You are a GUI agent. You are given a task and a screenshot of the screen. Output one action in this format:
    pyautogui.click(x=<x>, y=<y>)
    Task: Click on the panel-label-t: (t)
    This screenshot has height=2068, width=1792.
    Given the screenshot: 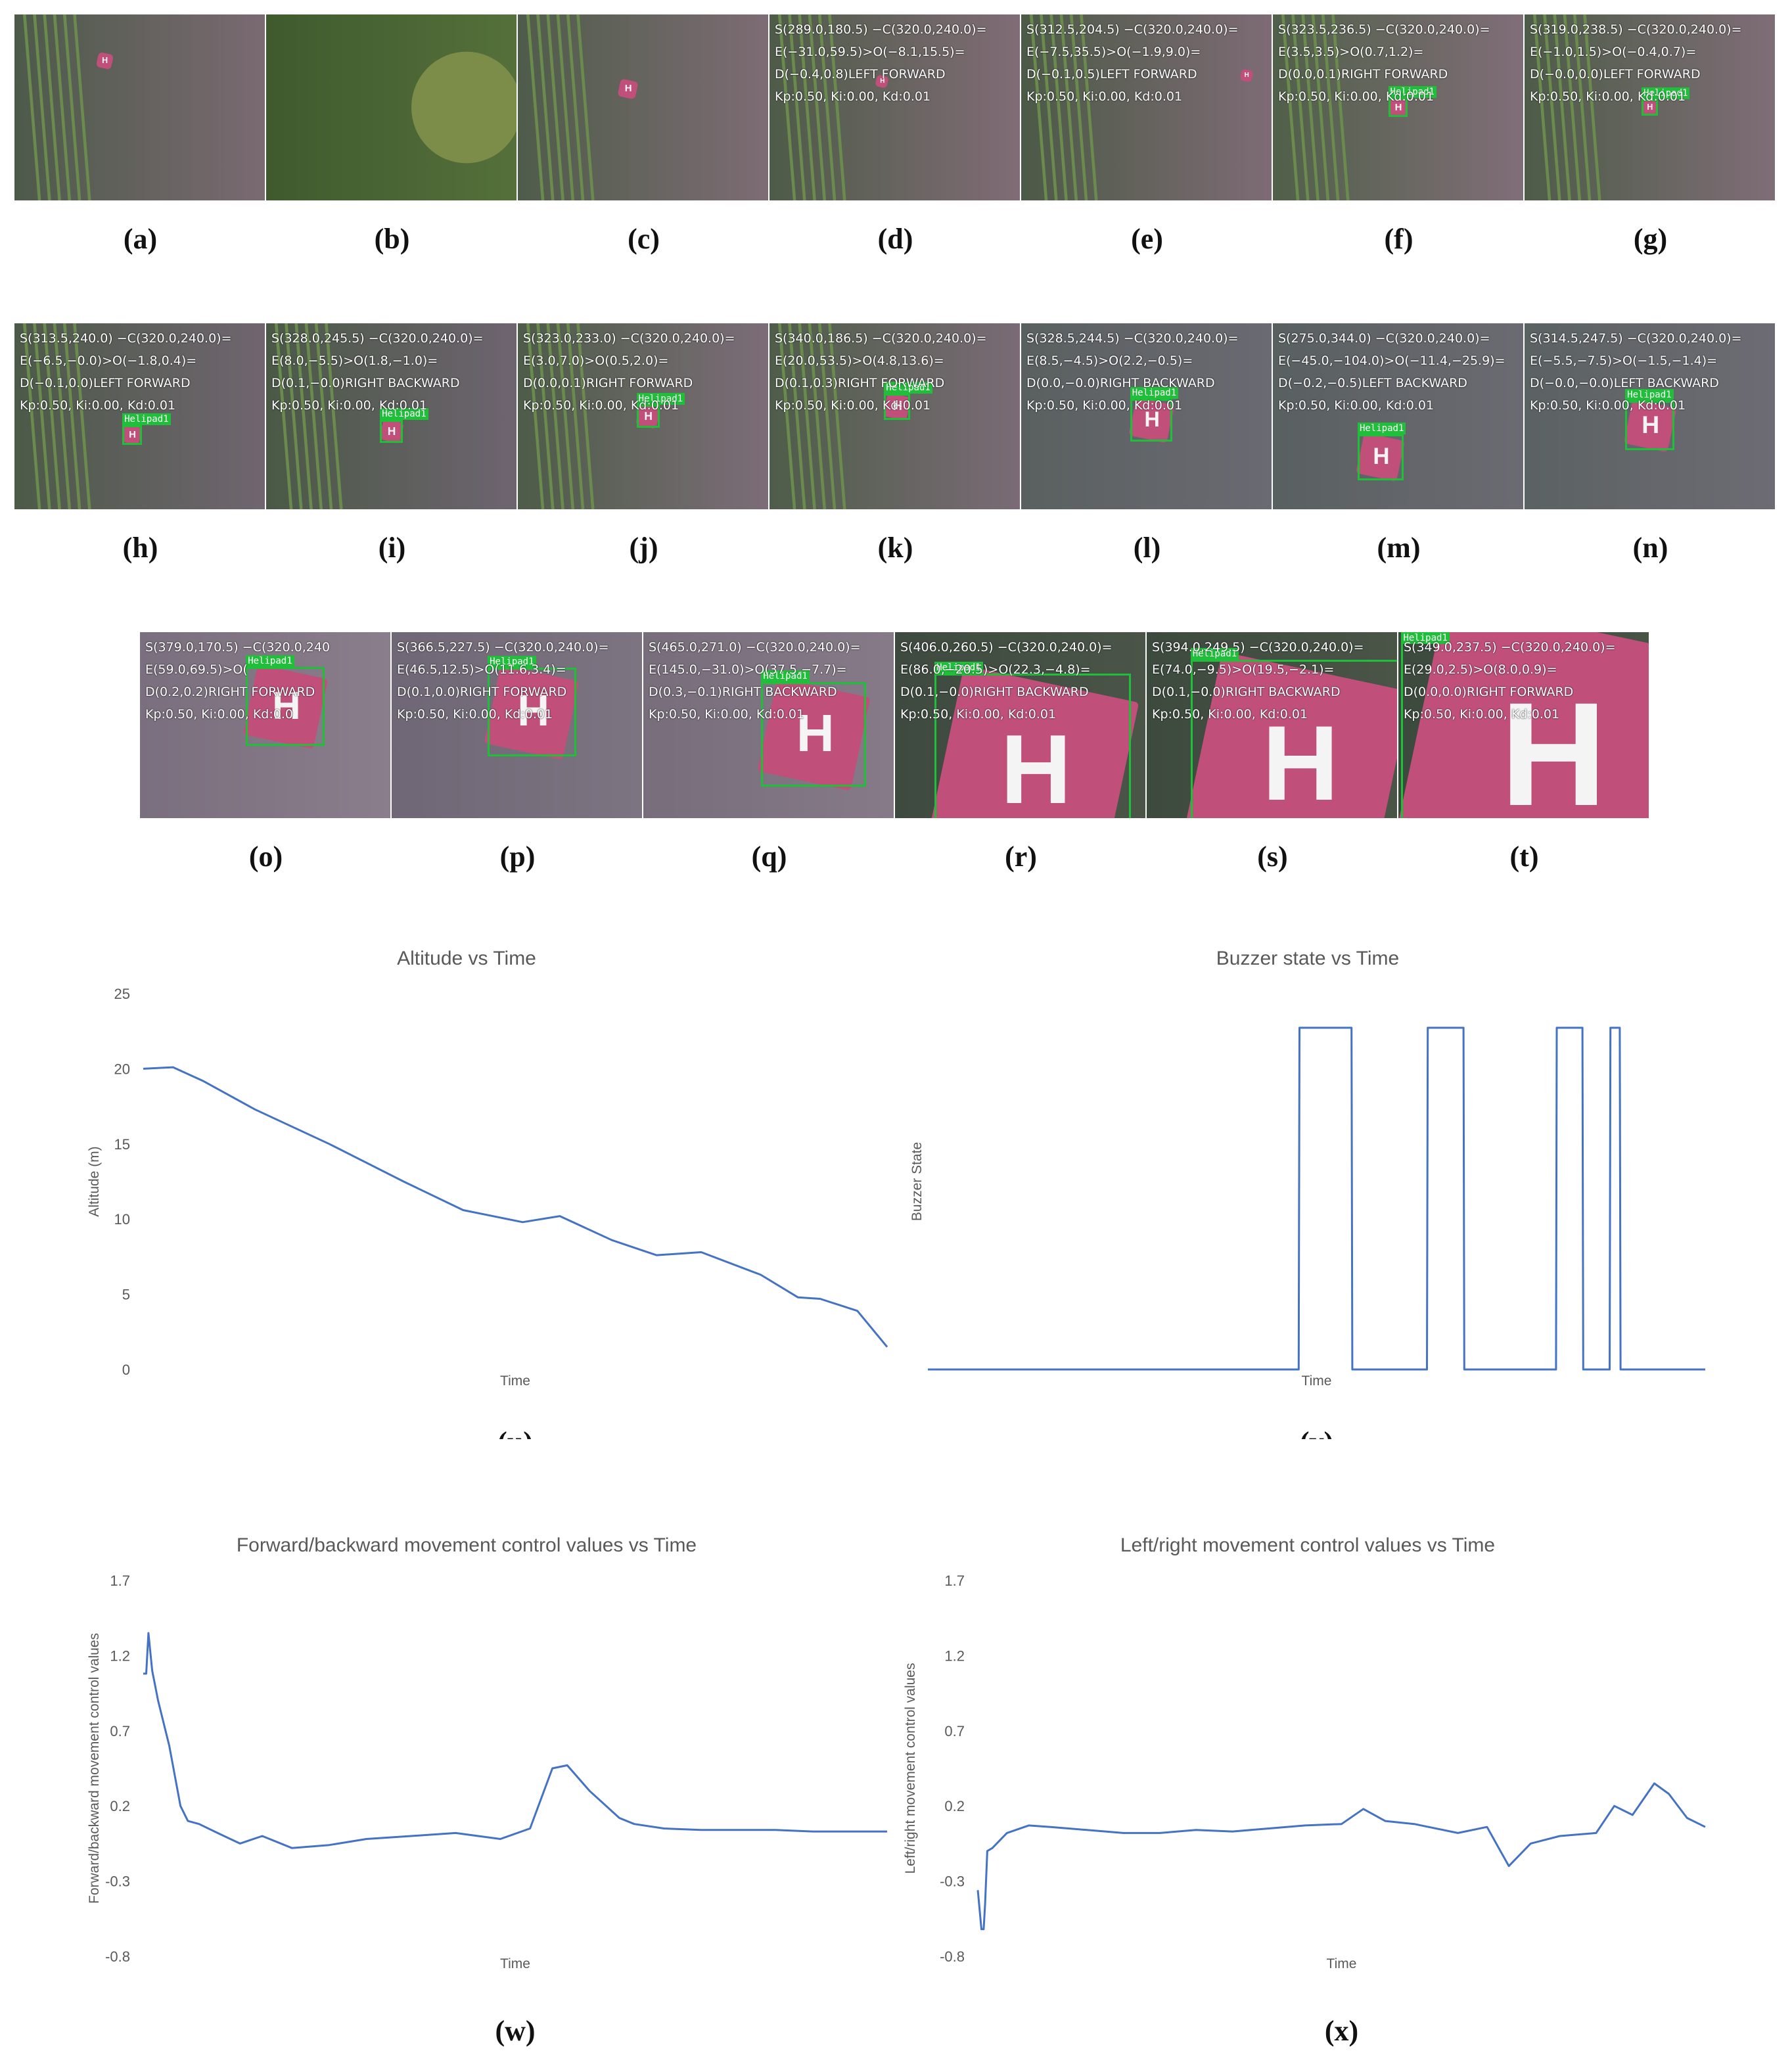 What is the action you would take?
    pyautogui.click(x=1524, y=856)
    